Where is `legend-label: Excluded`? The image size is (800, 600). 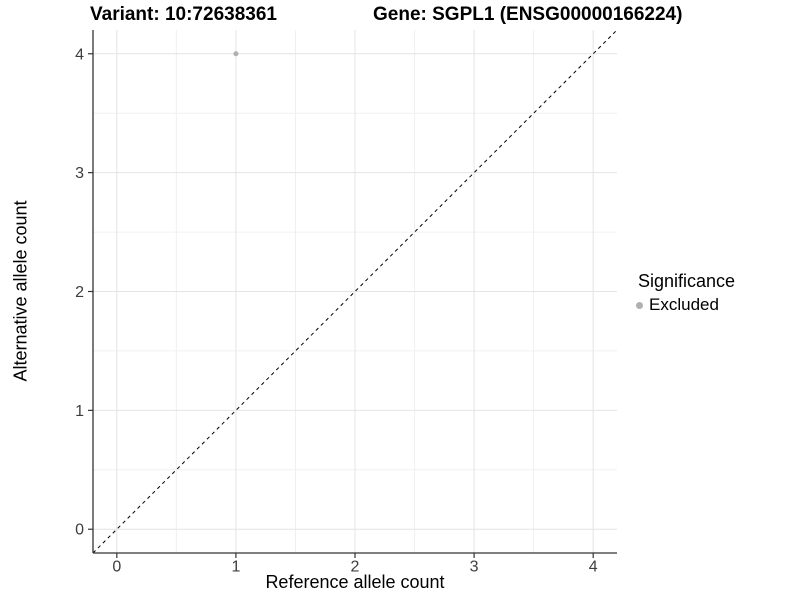
legend-label: Excluded is located at coordinates (684, 304).